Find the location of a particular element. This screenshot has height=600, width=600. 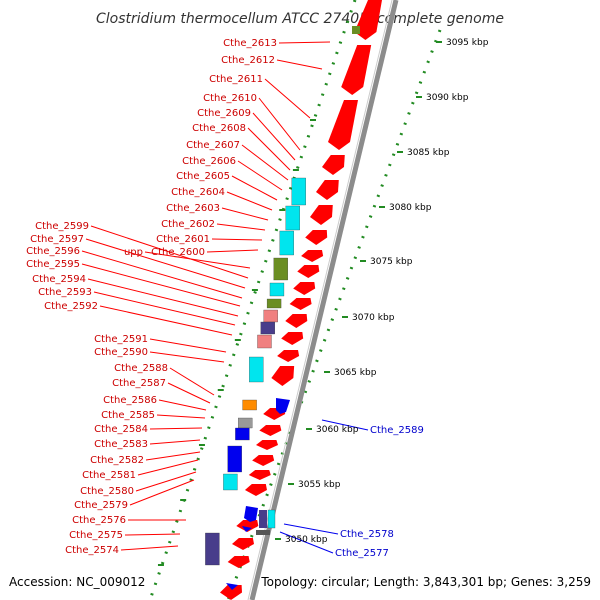

forward-gene-label: Cthe_2612 is located at coordinates (248, 60).